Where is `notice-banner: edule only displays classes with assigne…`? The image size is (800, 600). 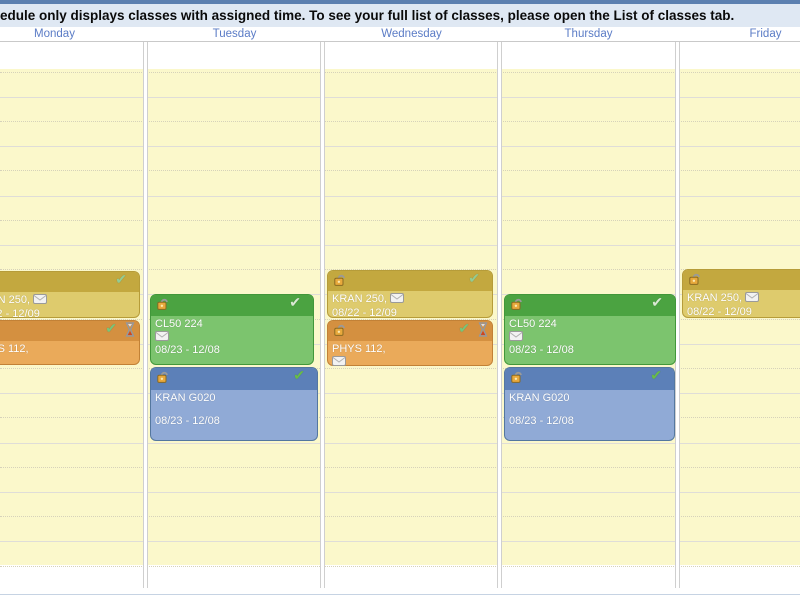
notice-banner: edule only displays classes with assigne… is located at coordinates (400, 15).